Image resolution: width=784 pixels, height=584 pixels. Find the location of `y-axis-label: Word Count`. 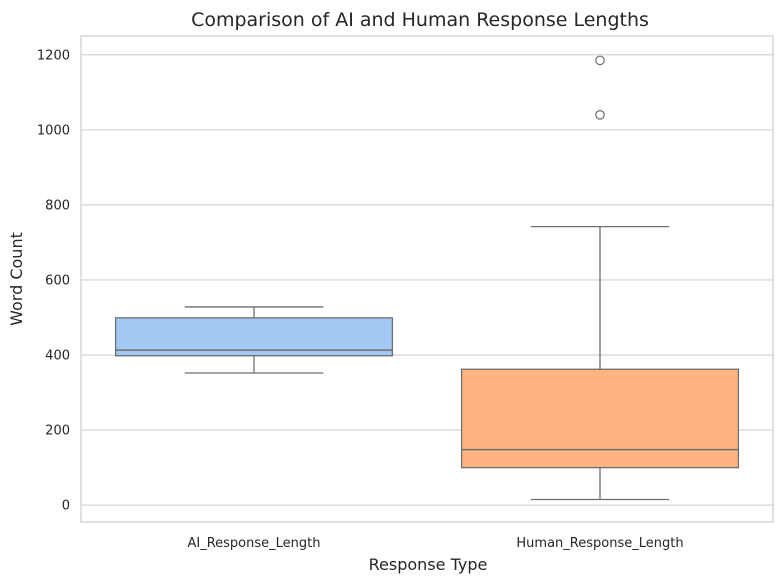

y-axis-label: Word Count is located at coordinates (16, 279).